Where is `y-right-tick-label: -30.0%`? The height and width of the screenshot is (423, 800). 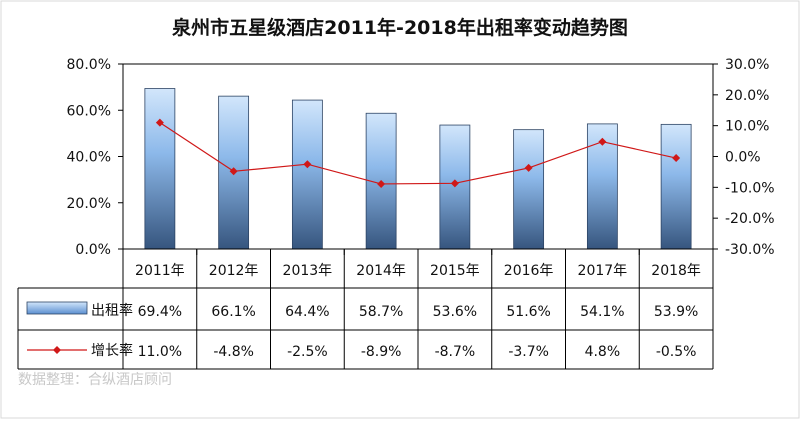 y-right-tick-label: -30.0% is located at coordinates (750, 250).